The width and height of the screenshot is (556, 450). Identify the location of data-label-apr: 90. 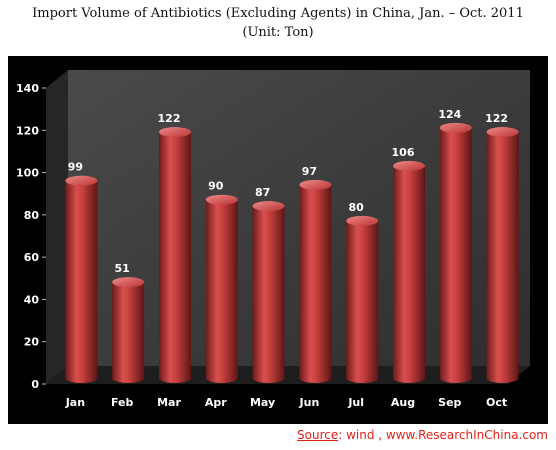
(216, 186).